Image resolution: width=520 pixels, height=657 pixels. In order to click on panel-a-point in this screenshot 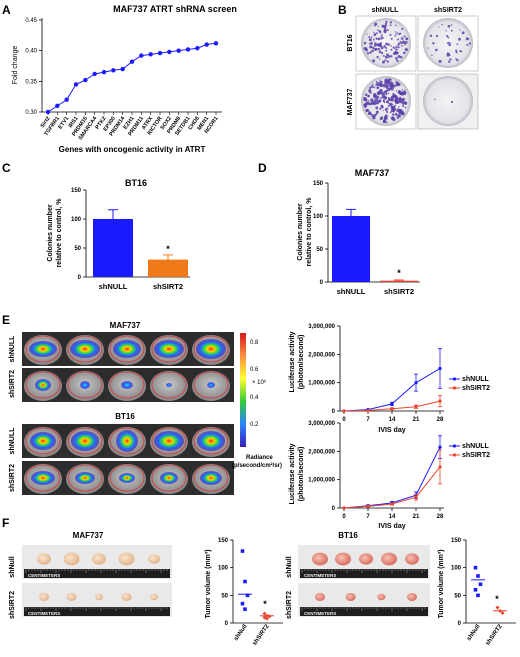, I will do `click(206, 44)`.